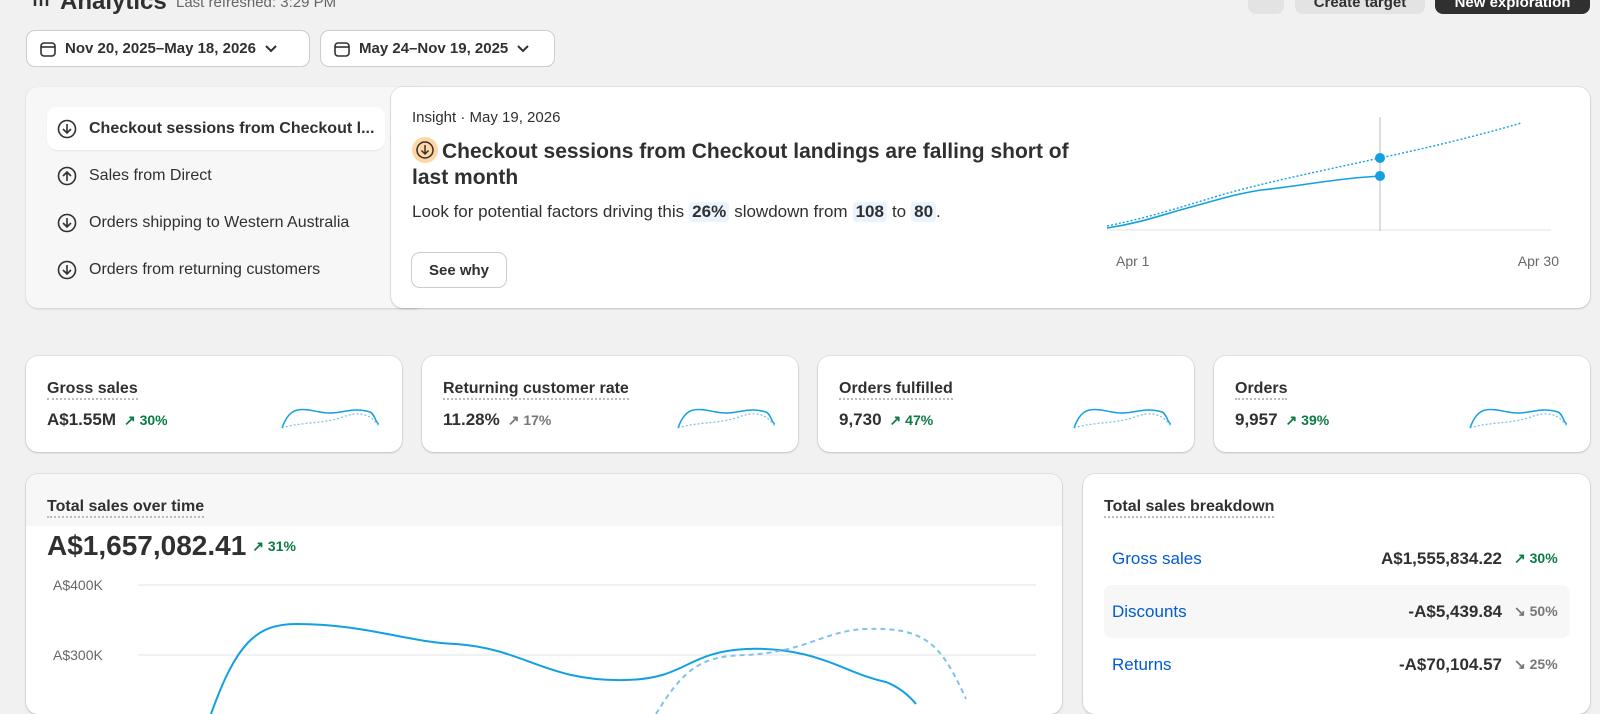  What do you see at coordinates (150, 175) in the screenshot?
I see `insight-item-label: Sales from Direct` at bounding box center [150, 175].